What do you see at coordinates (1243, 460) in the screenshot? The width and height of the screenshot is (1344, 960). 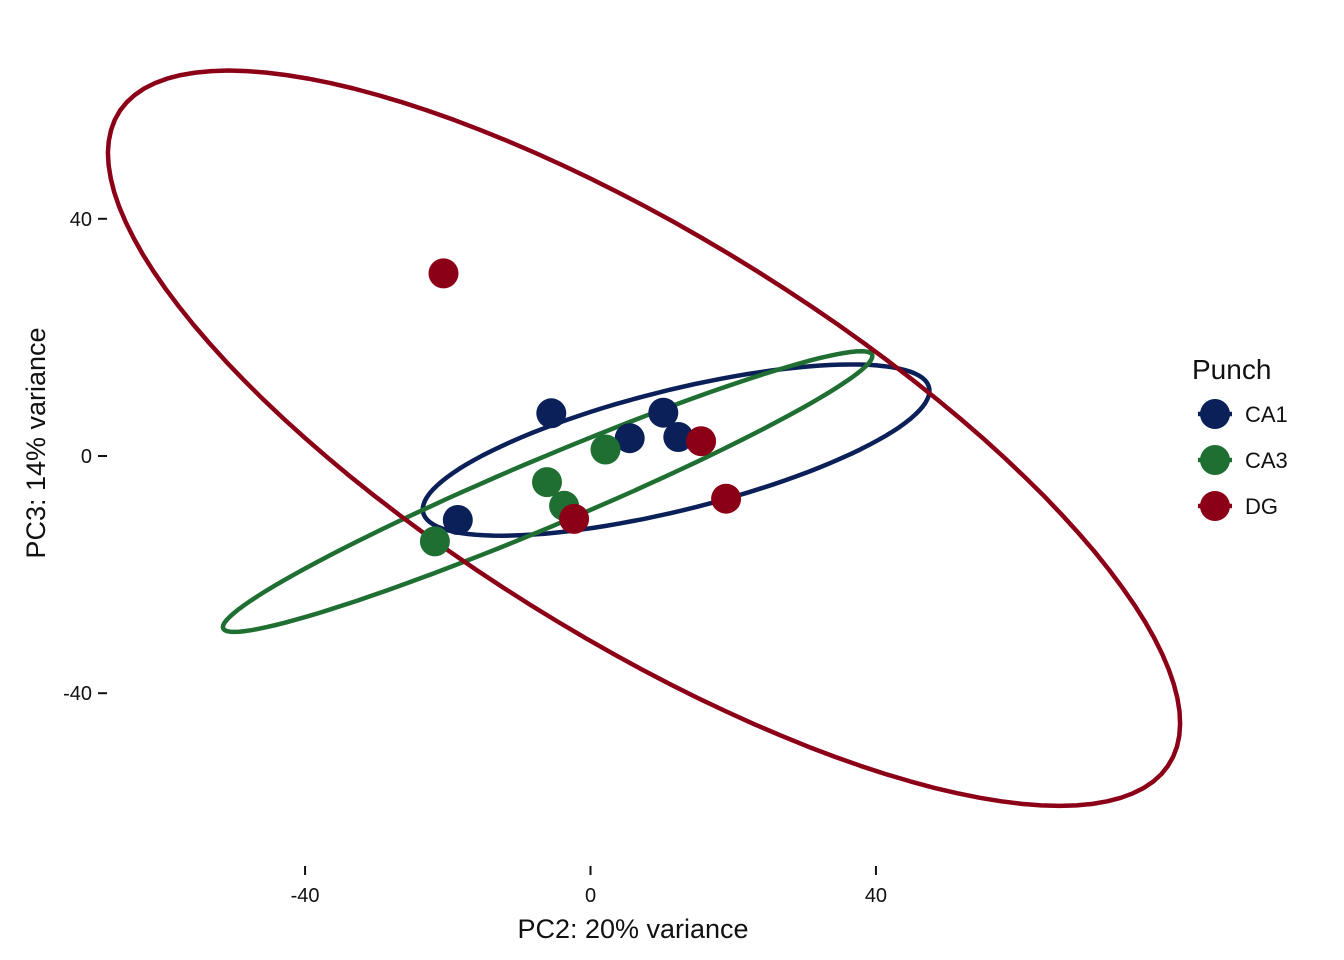 I see `legend-item-ca3: CA3` at bounding box center [1243, 460].